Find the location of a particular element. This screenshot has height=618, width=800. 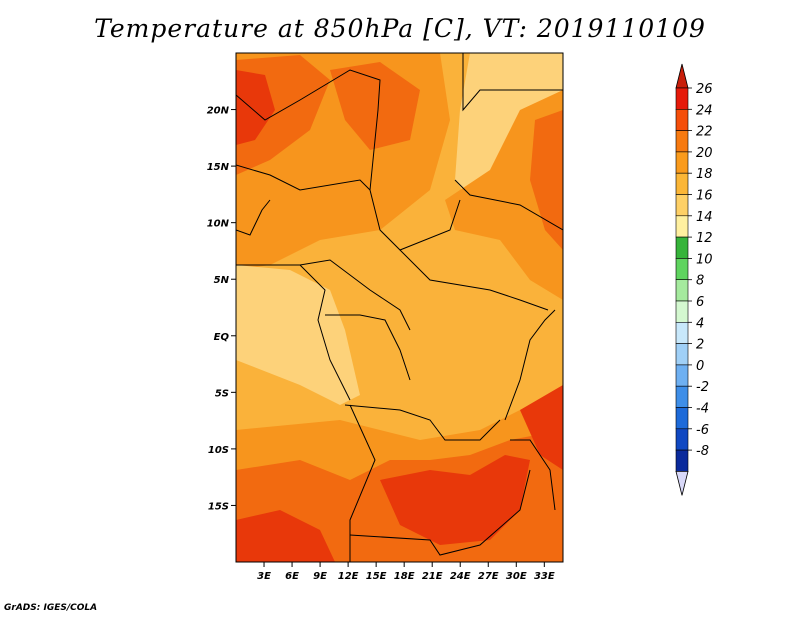

lat-tick-label: EQ is located at coordinates (222, 337).